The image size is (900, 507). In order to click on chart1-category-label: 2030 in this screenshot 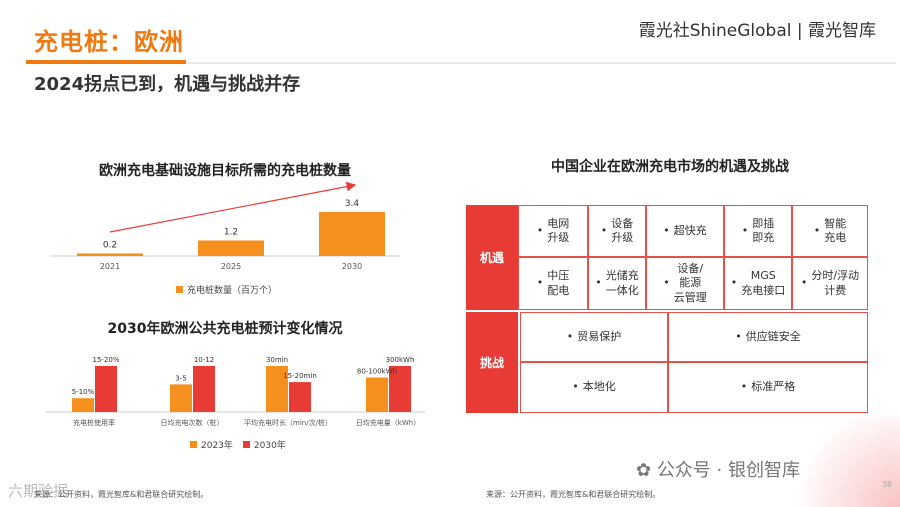, I will do `click(352, 266)`.